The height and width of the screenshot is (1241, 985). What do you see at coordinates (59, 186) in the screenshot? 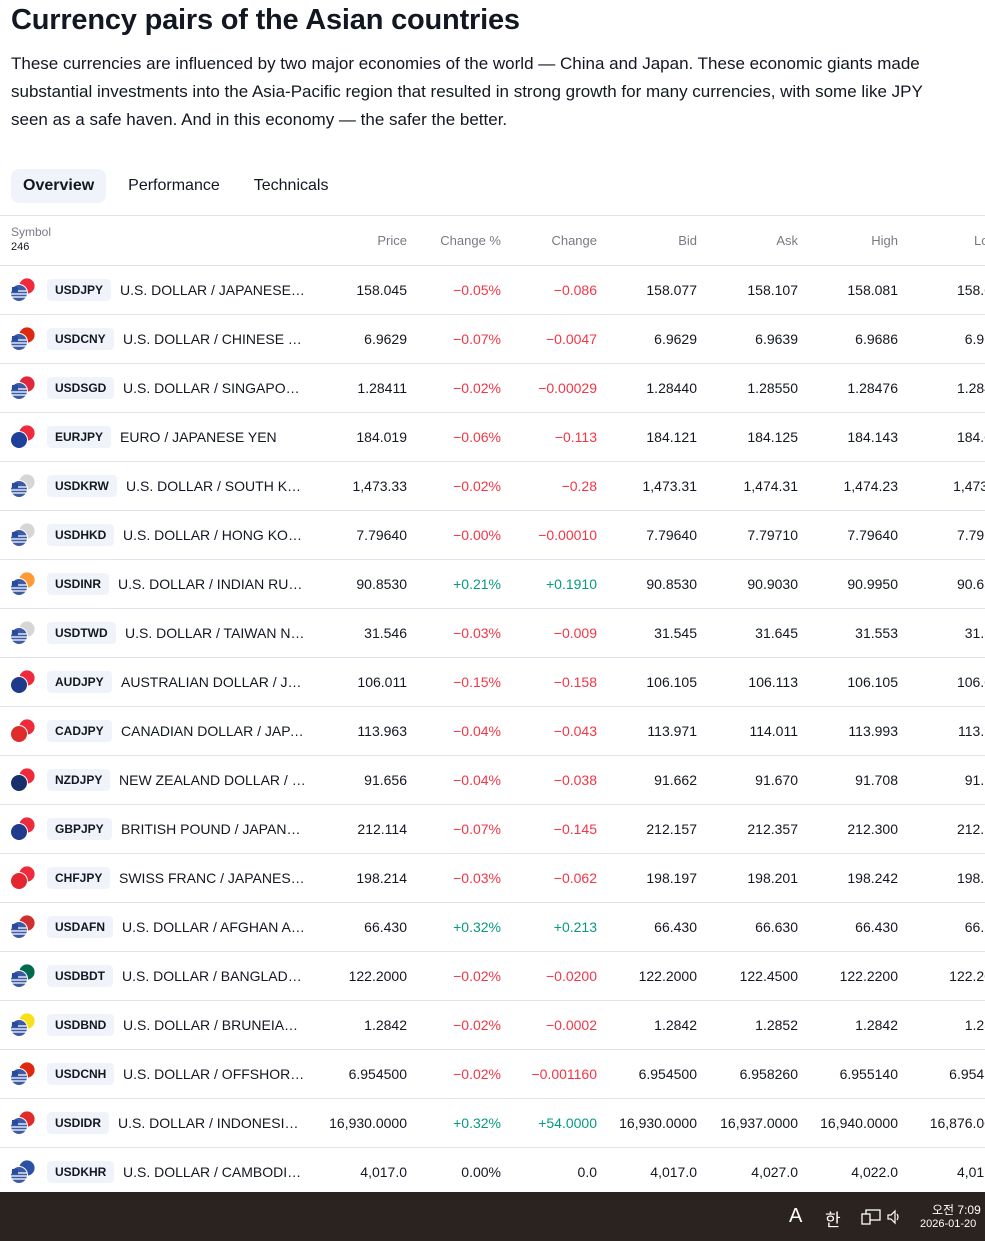
I see `tab-overview: Overview` at bounding box center [59, 186].